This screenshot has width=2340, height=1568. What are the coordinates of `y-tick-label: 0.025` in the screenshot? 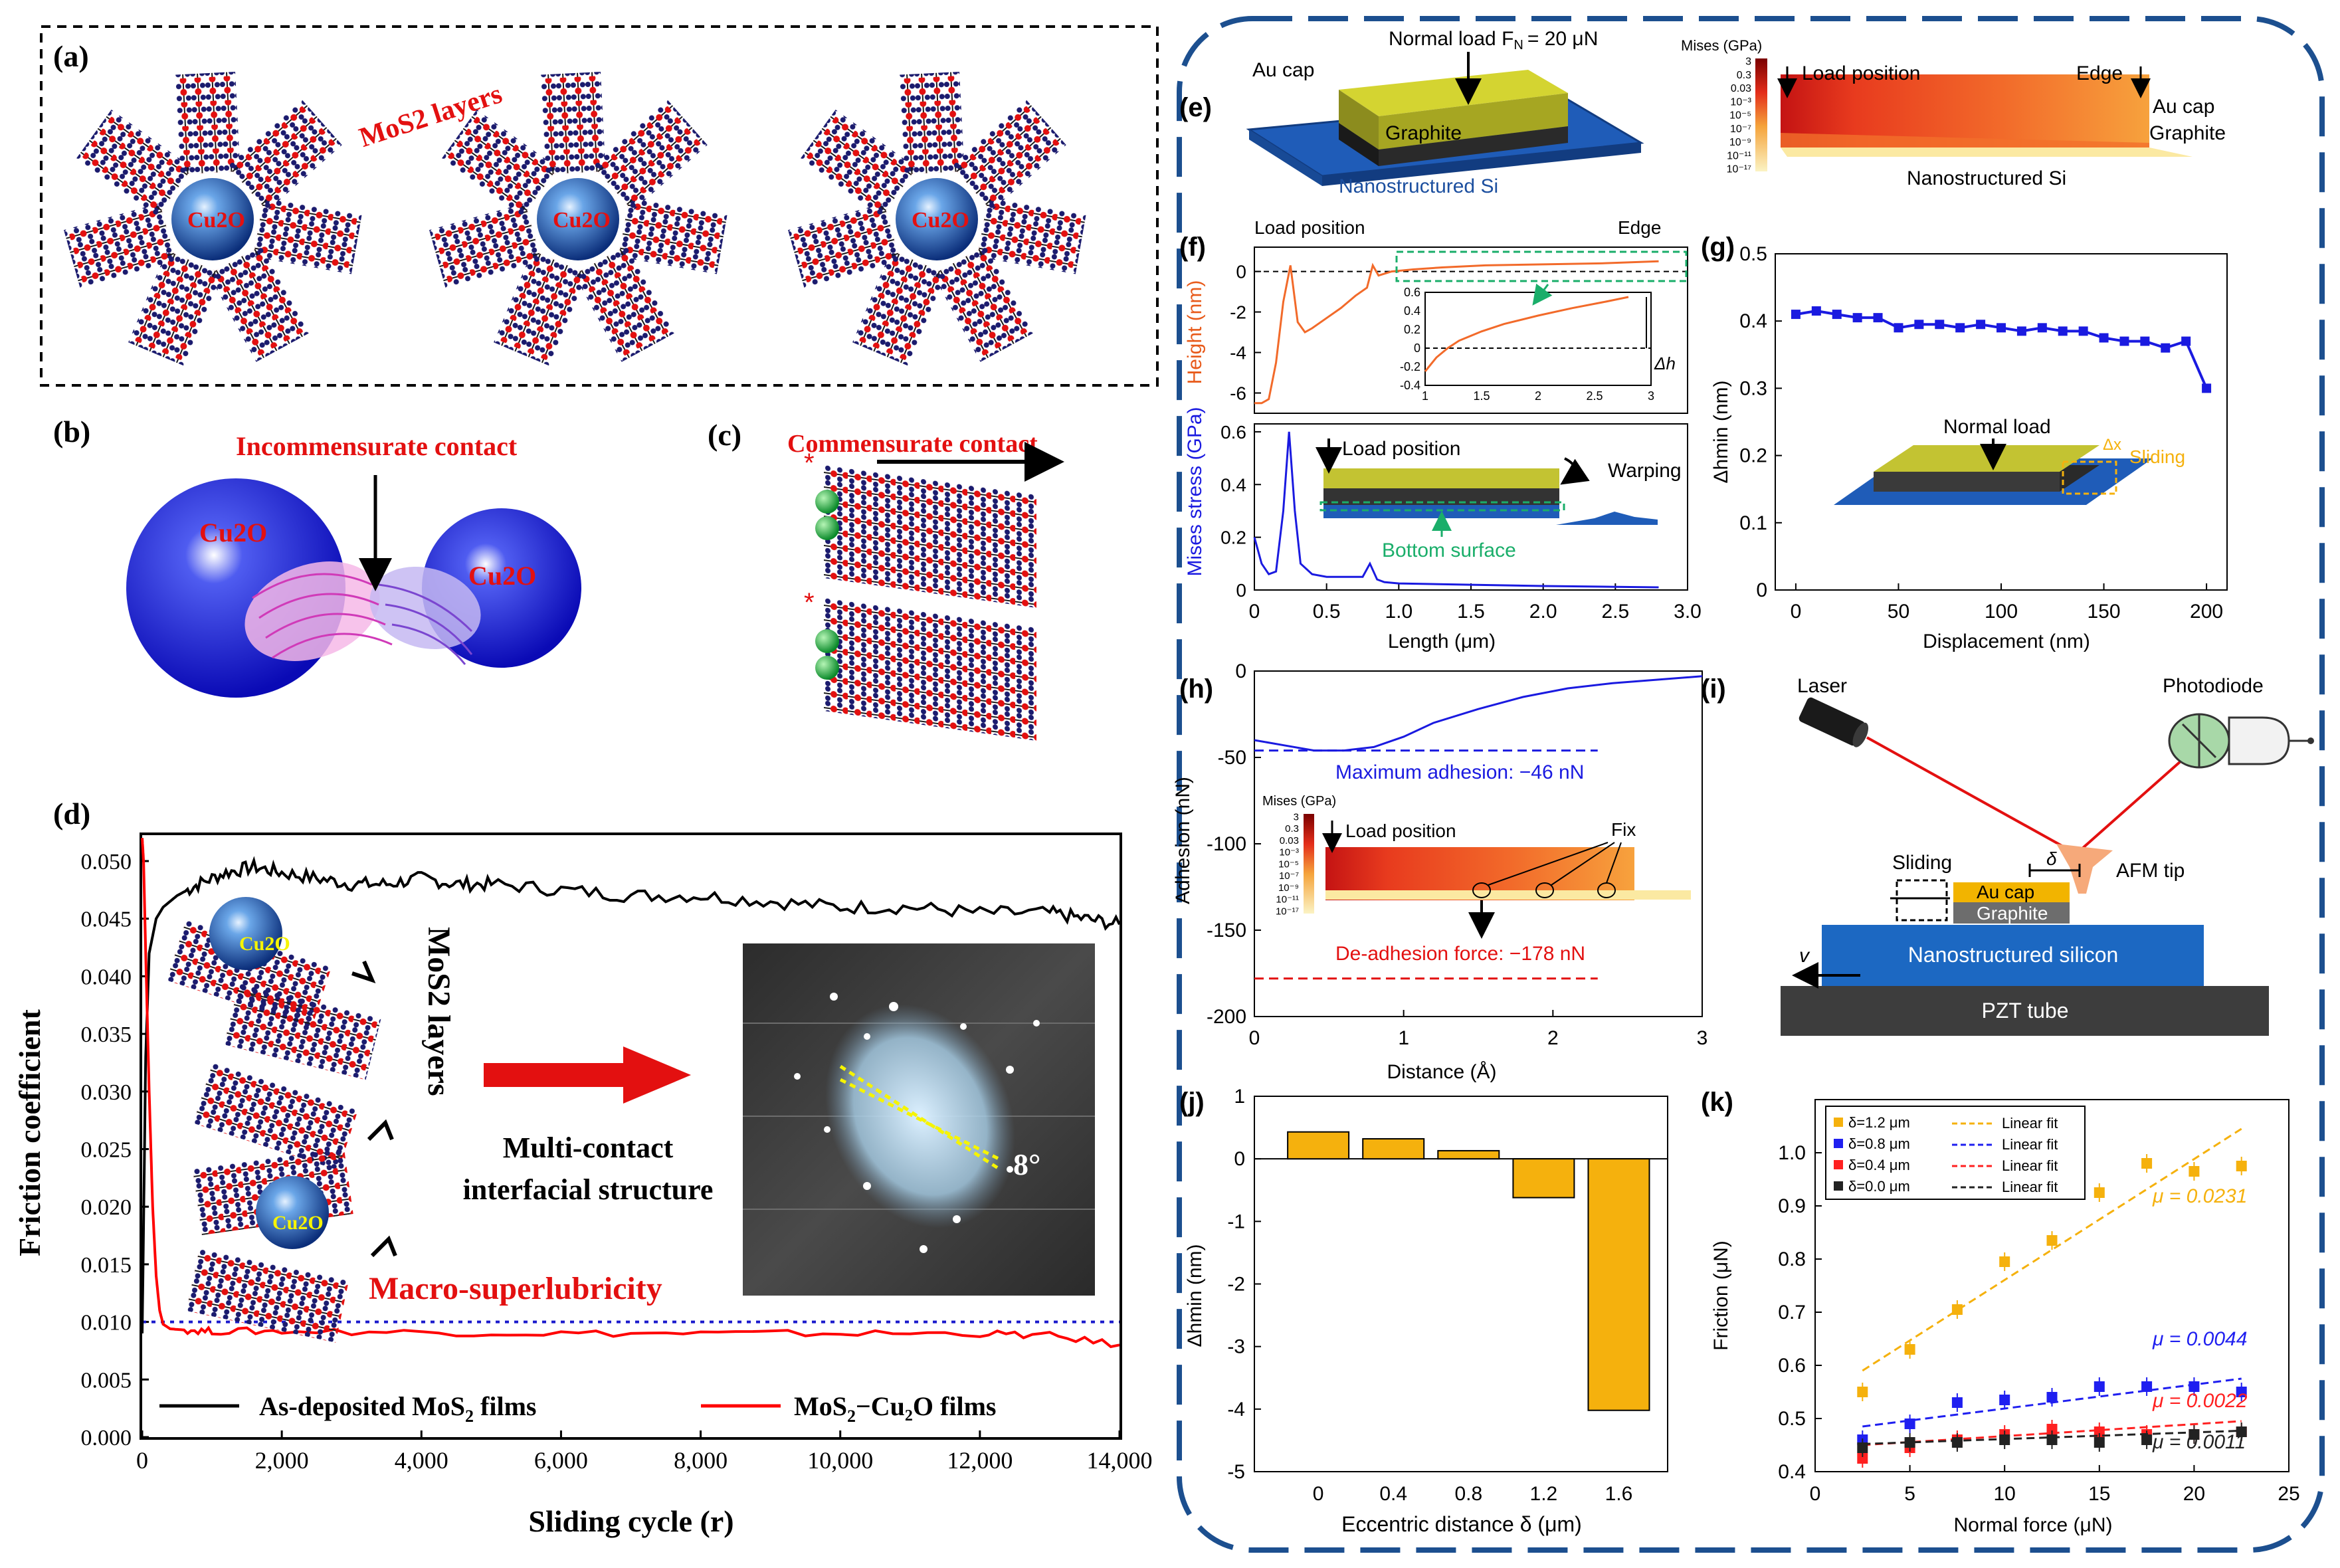 It's located at (106, 1150).